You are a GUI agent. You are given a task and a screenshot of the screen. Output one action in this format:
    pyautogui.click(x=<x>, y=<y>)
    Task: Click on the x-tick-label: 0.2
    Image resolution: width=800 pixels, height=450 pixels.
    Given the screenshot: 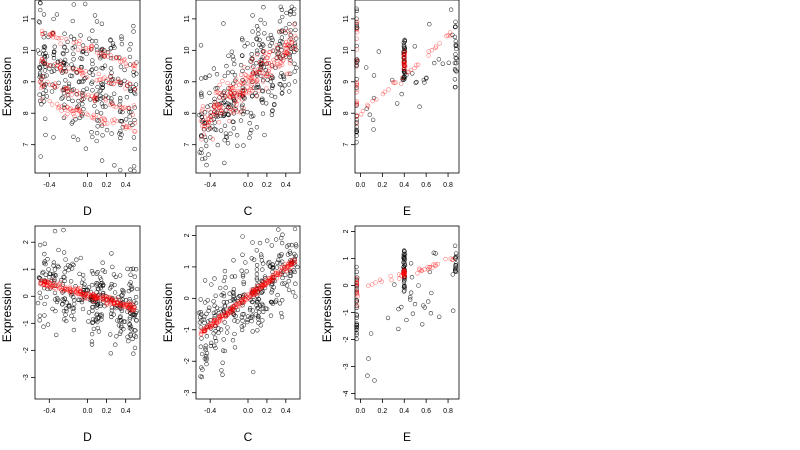 What is the action you would take?
    pyautogui.click(x=383, y=185)
    